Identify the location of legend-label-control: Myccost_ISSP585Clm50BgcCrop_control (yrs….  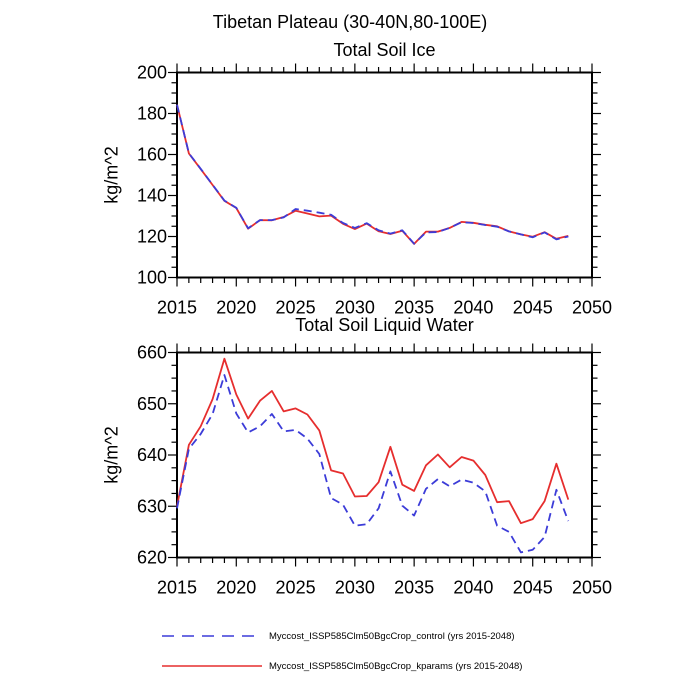
(392, 636).